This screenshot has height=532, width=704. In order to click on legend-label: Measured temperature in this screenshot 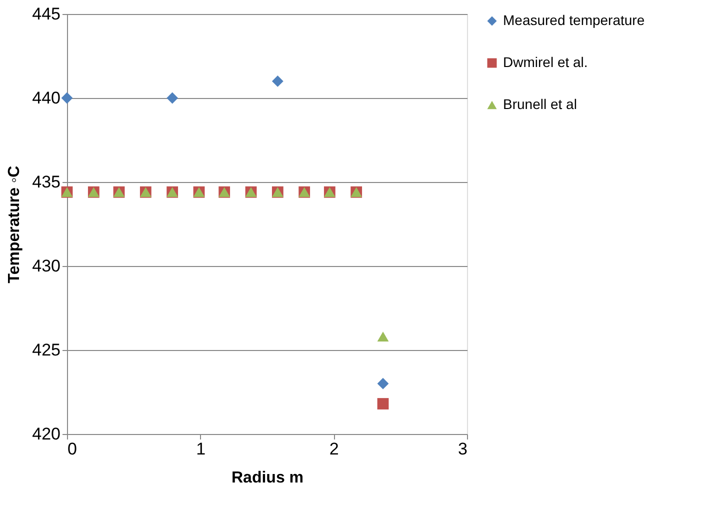, I will do `click(574, 20)`.